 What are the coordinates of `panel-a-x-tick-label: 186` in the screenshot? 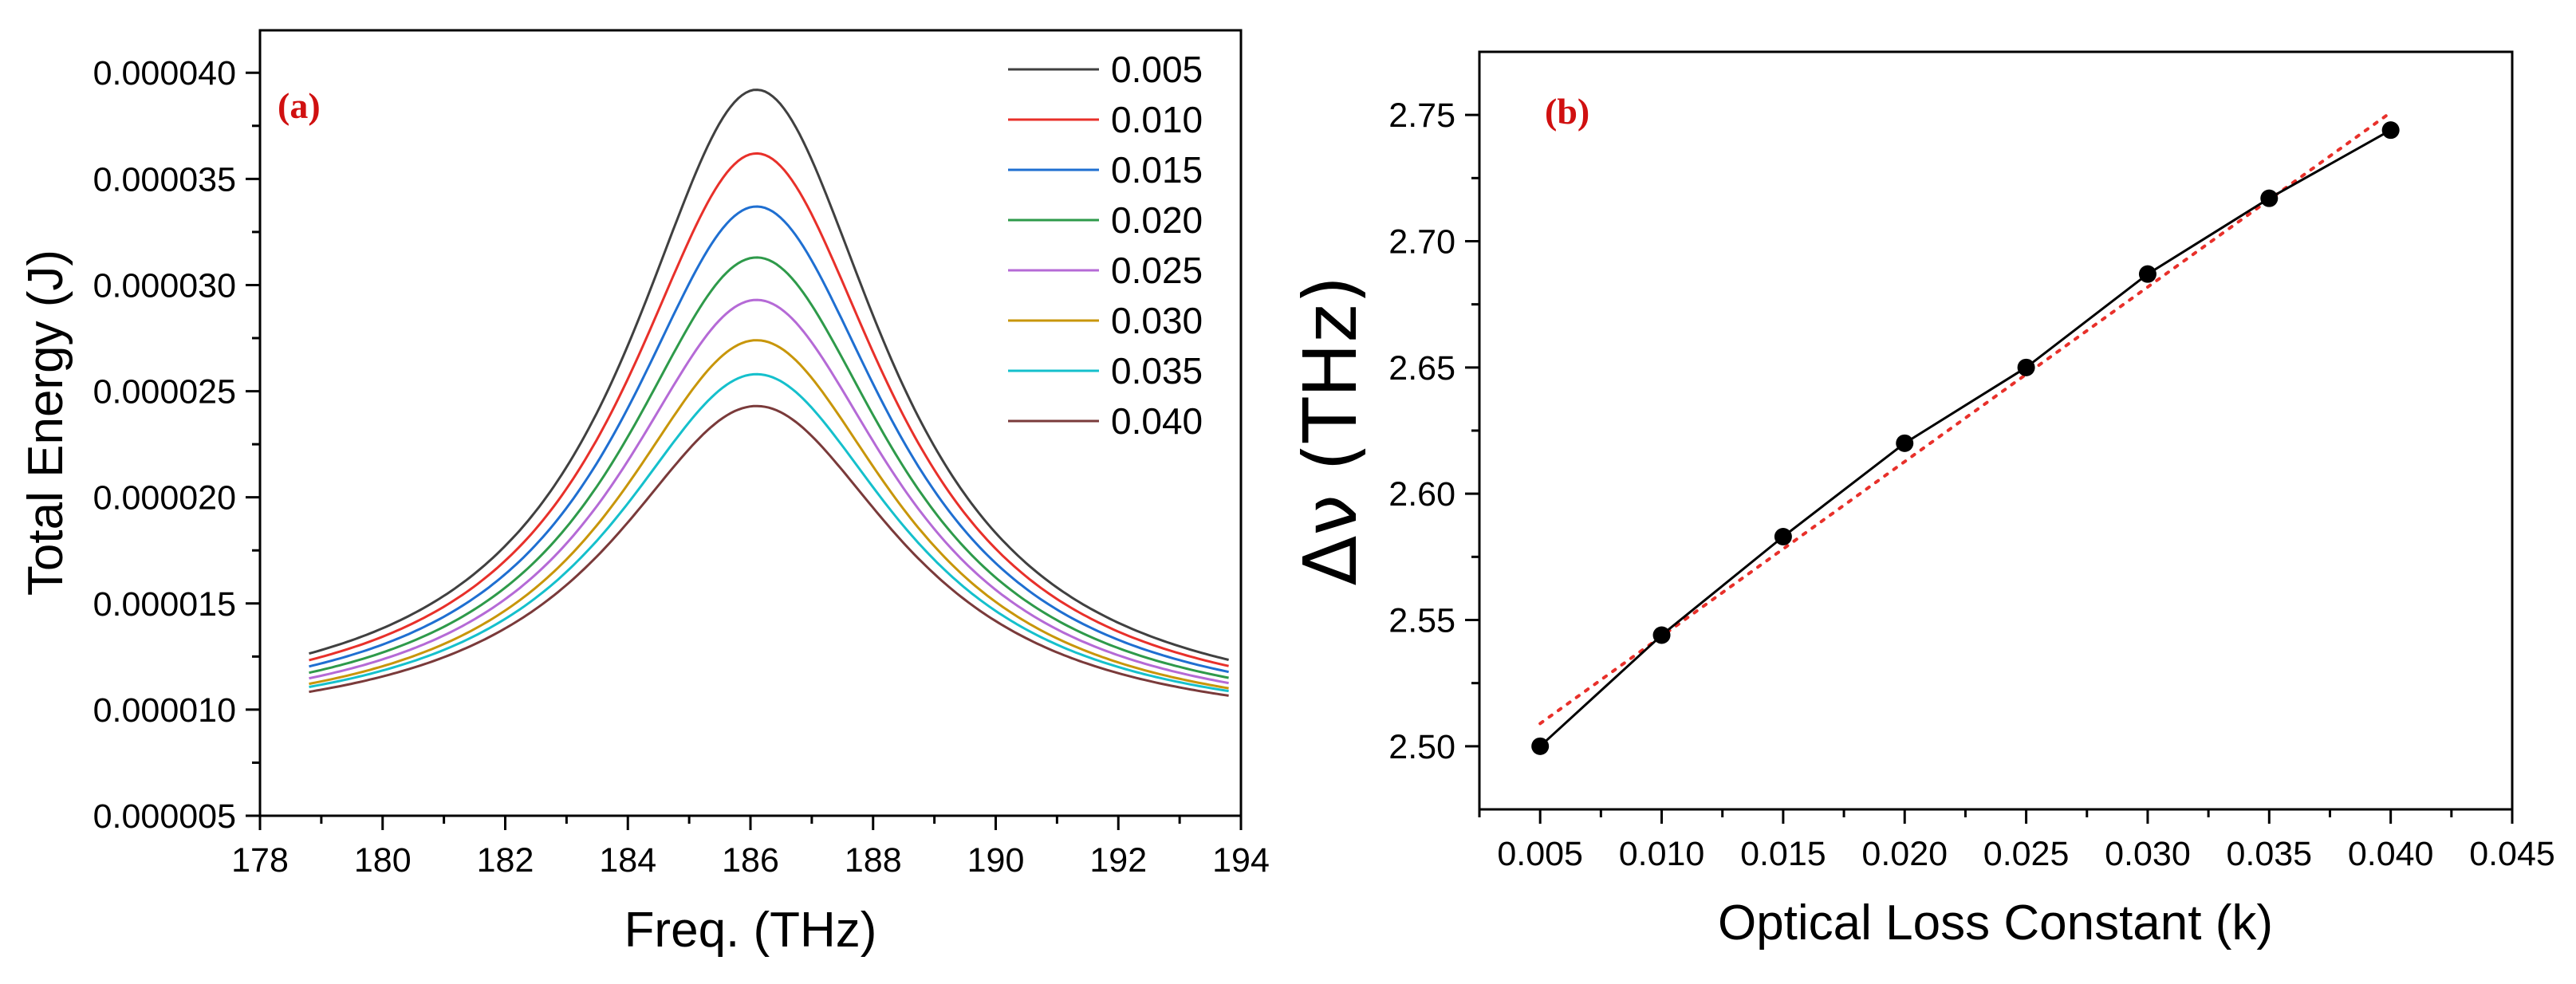 It's located at (750, 860).